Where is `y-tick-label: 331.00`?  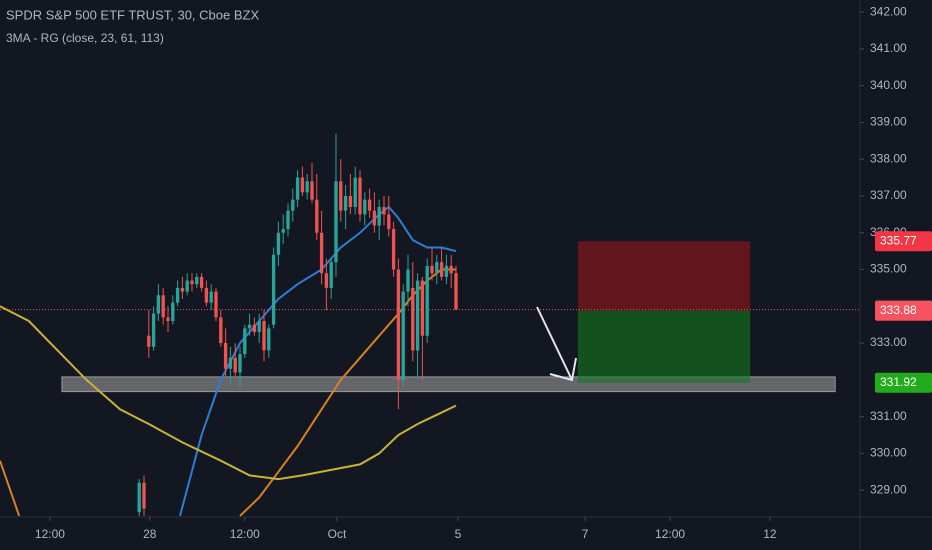
y-tick-label: 331.00 is located at coordinates (888, 416).